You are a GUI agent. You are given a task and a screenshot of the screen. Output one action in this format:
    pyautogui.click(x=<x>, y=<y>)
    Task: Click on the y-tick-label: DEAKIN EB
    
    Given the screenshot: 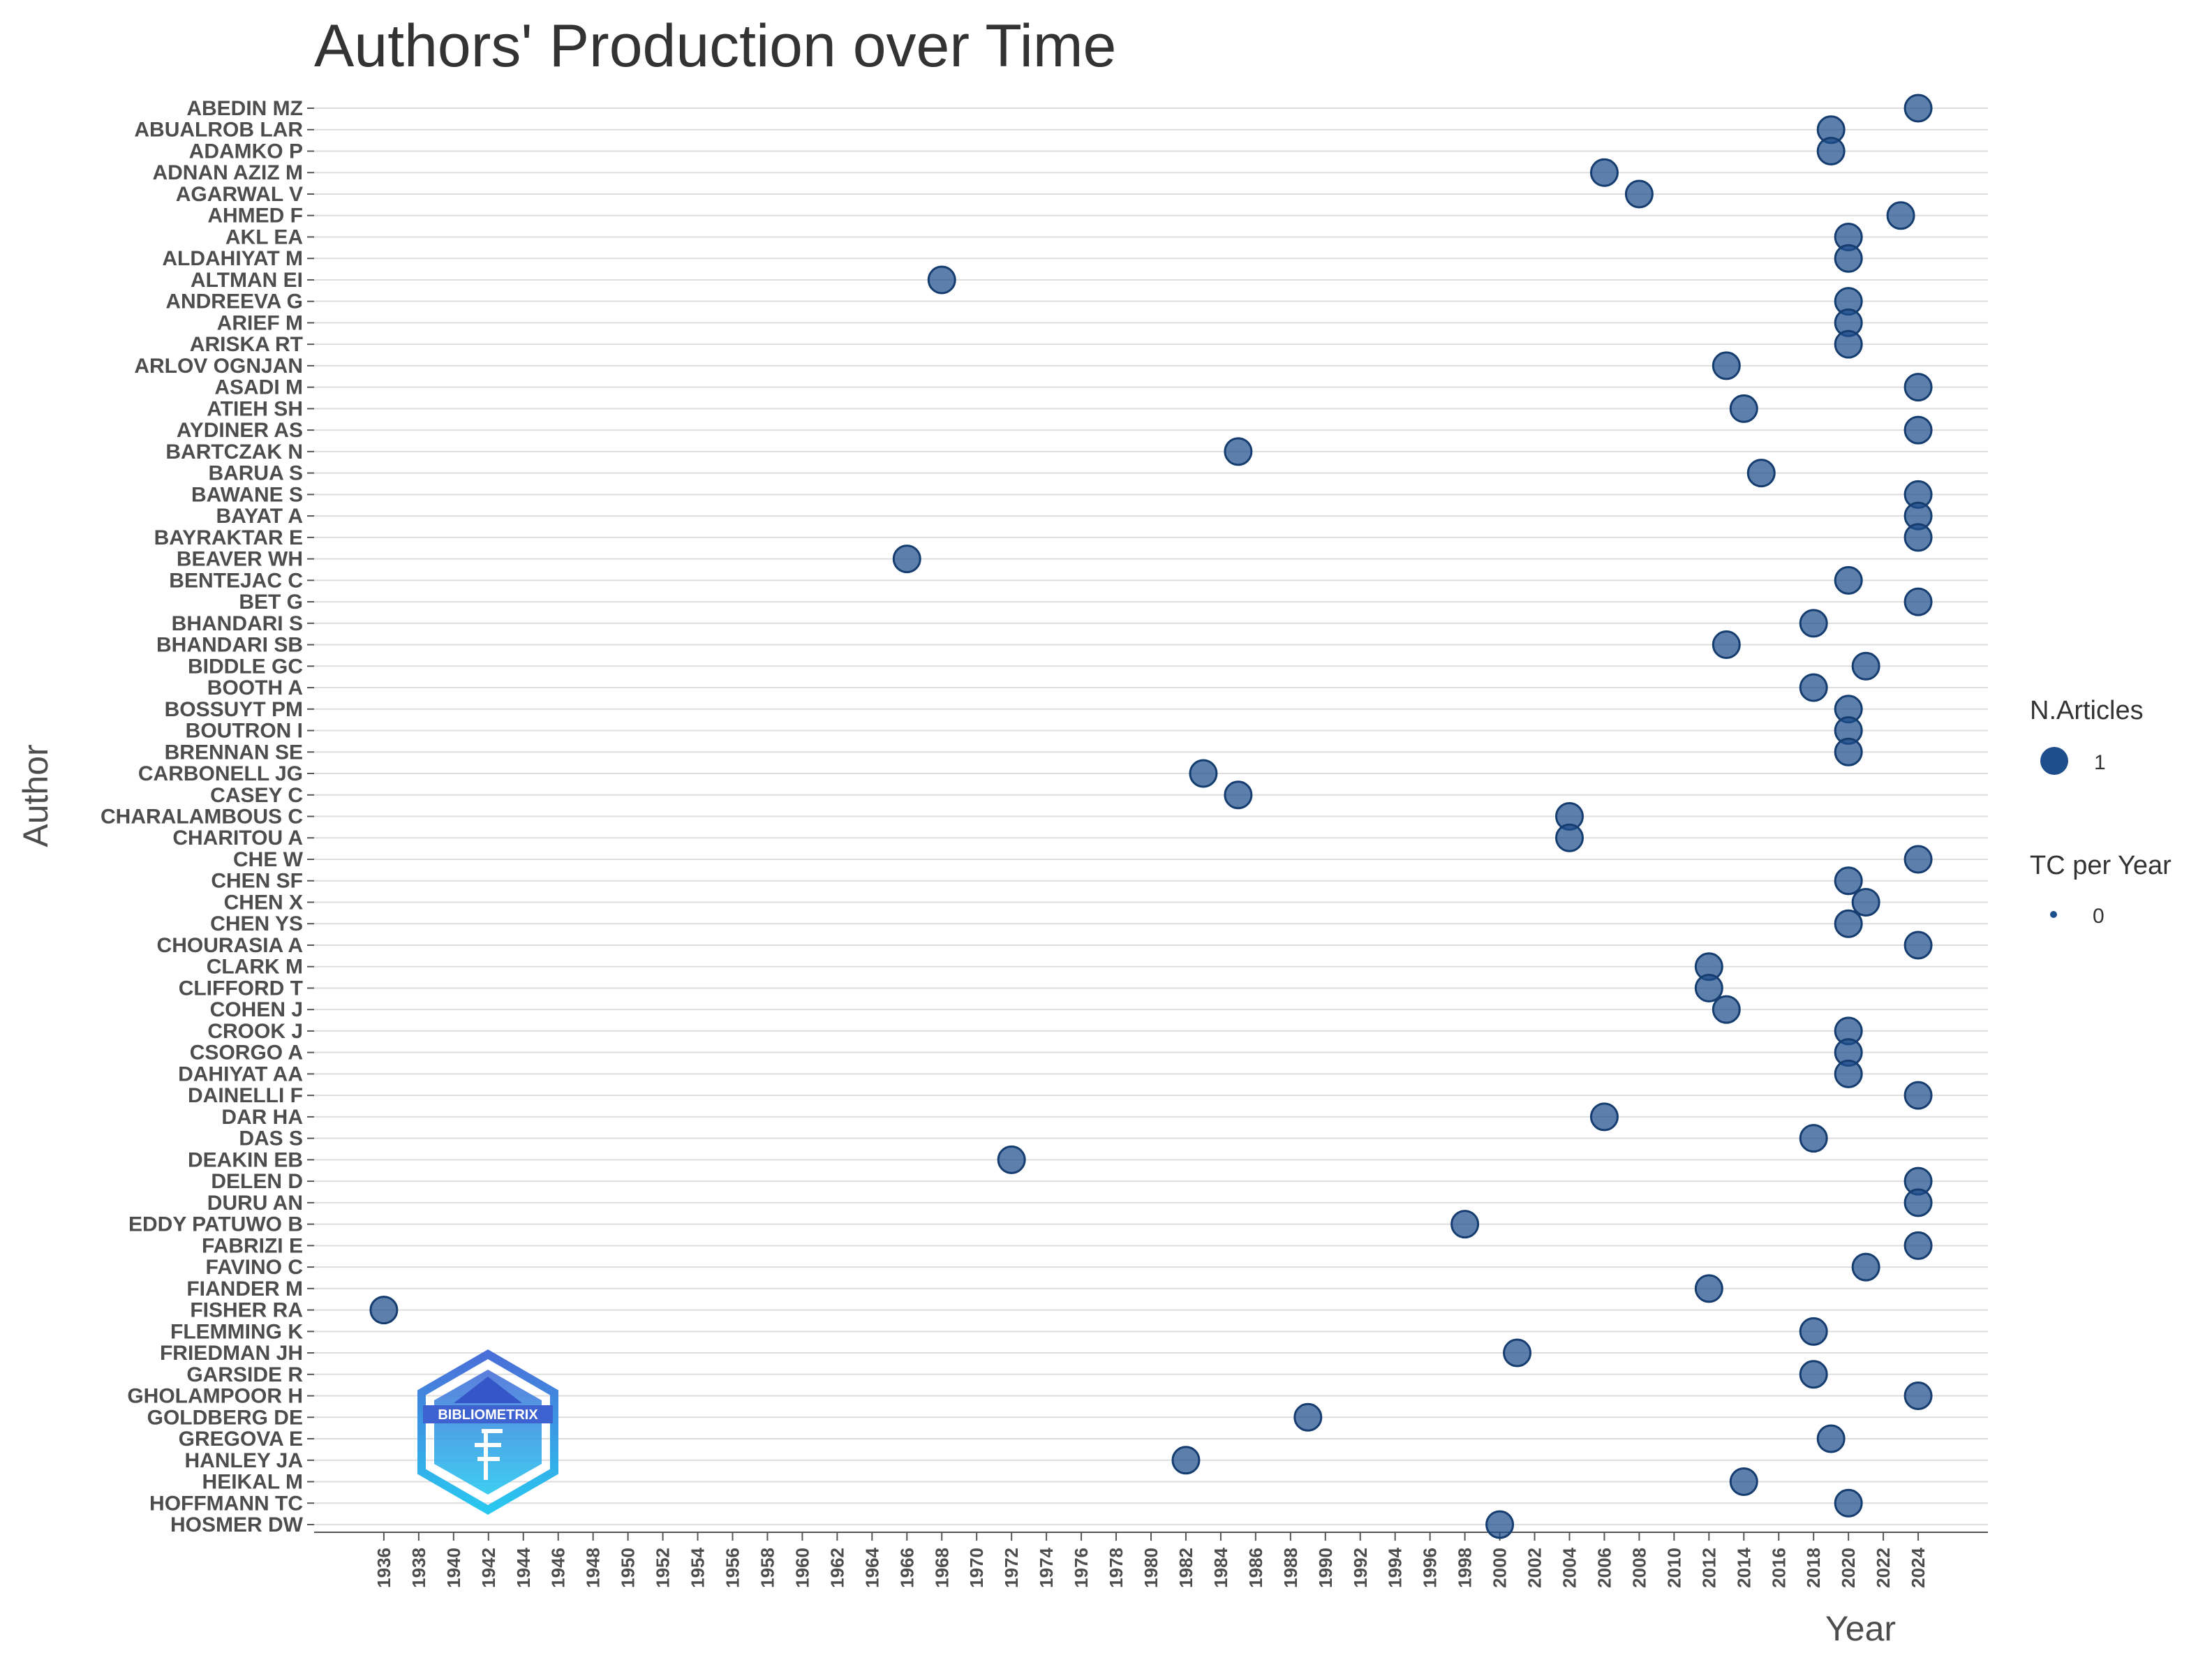 What is the action you would take?
    pyautogui.click(x=245, y=1159)
    